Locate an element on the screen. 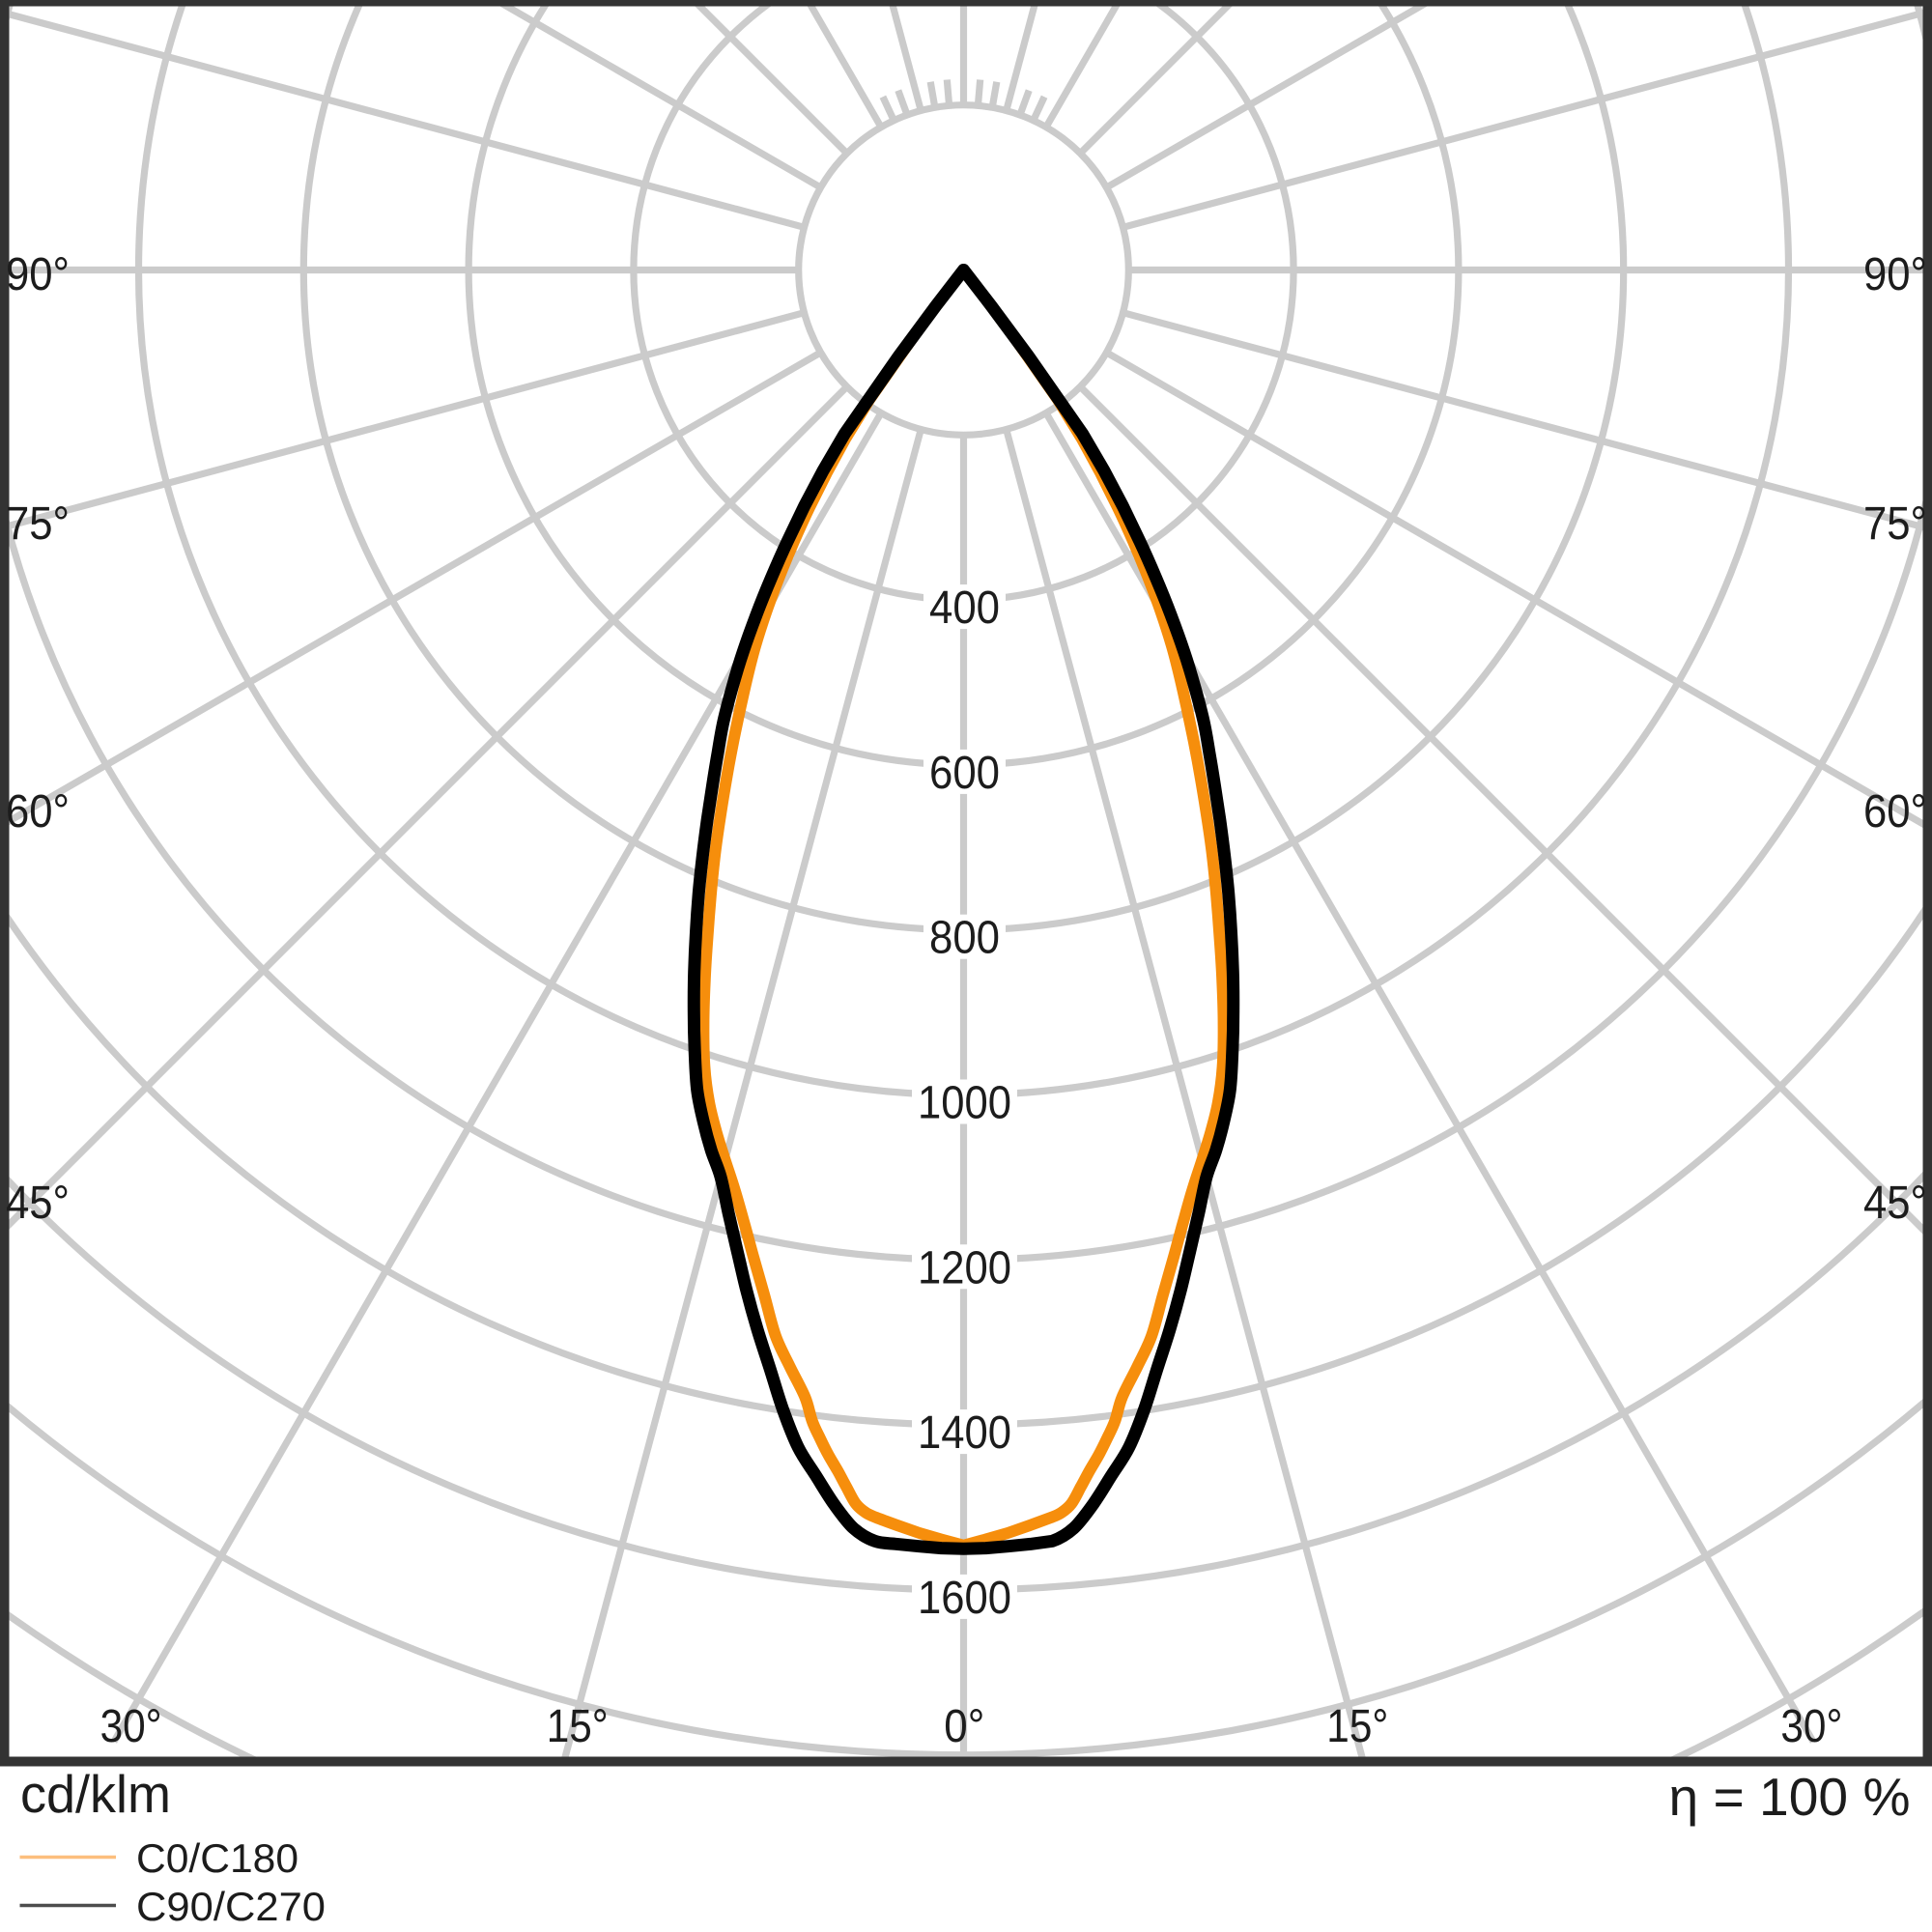  svg-text: C90/C270 is located at coordinates (231, 1906).